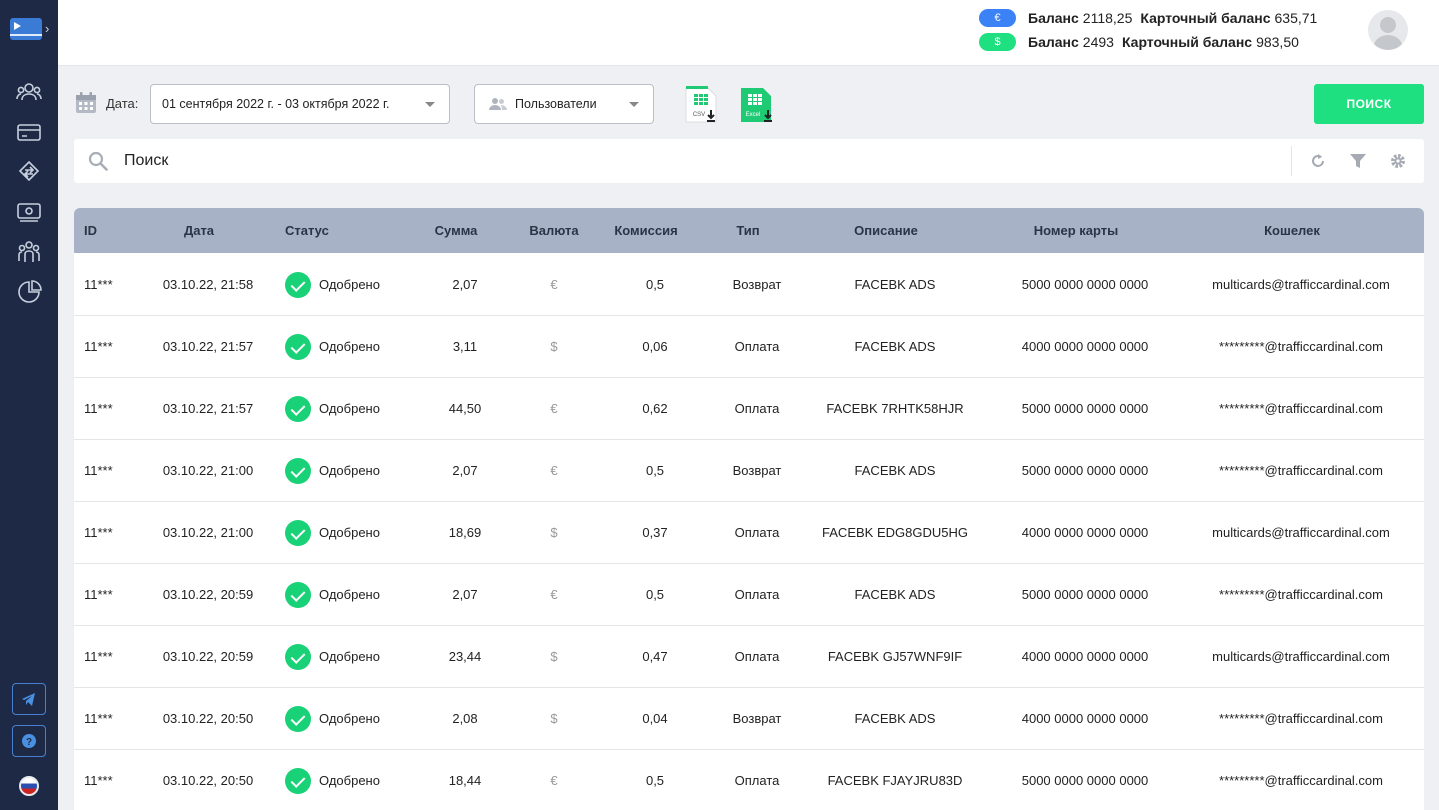  I want to click on balance-row: € Баланс 2118,25 Карточный баланс 635,71, so click(1148, 18).